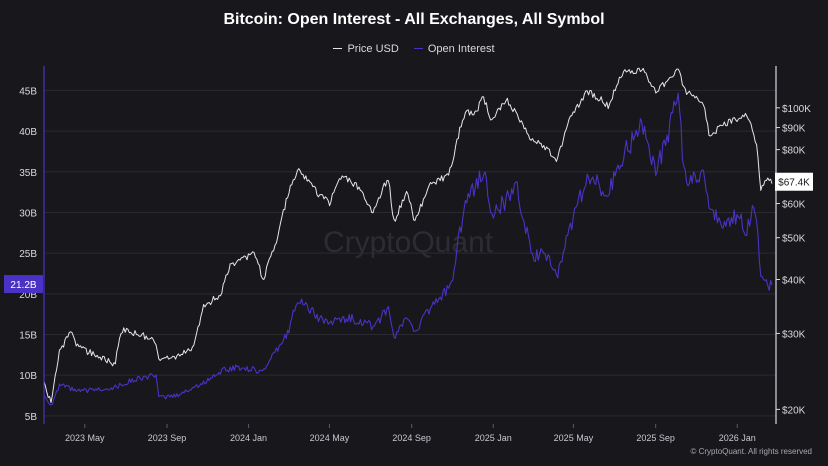 The height and width of the screenshot is (466, 828). Describe the element at coordinates (655, 438) in the screenshot. I see `x-tick-label: 2025 Sep` at that location.